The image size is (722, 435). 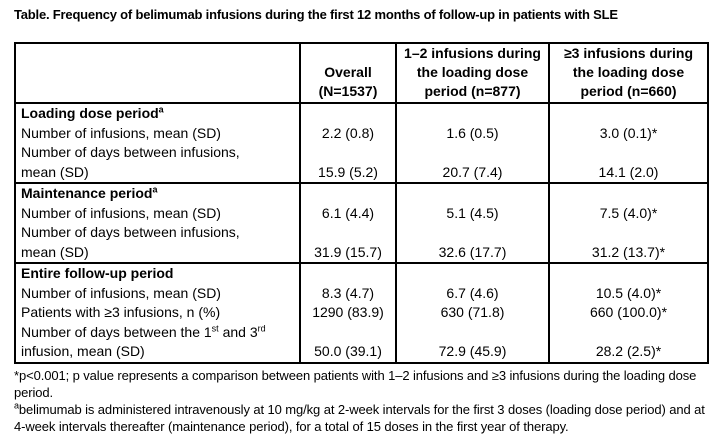 I want to click on row-label: Patients with ≥3 infusions, n (%), so click(x=157, y=313).